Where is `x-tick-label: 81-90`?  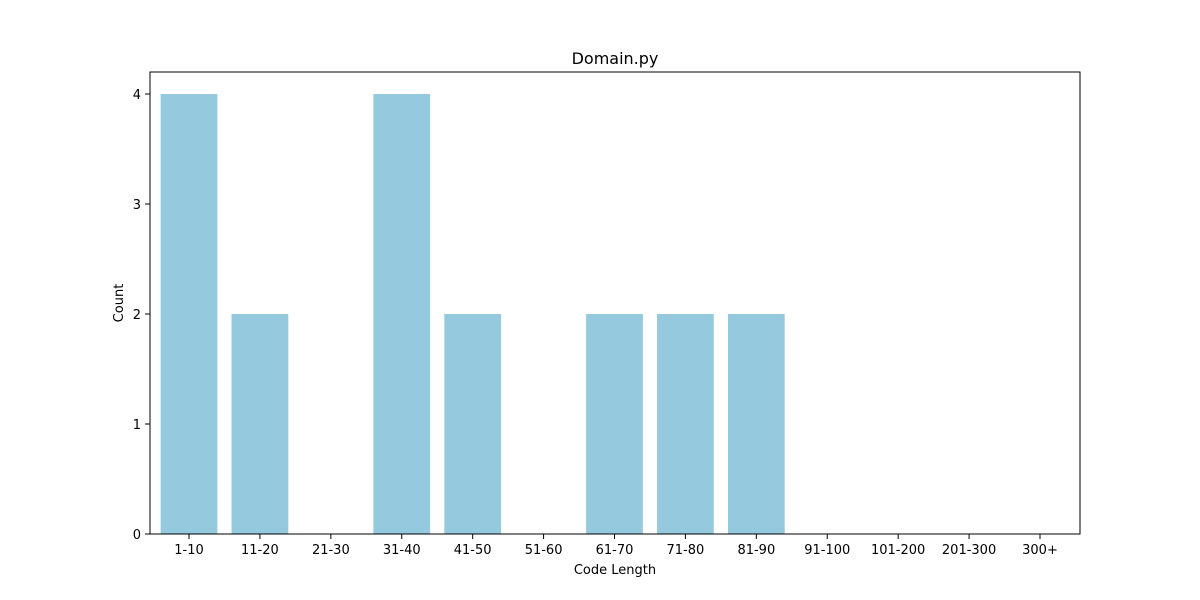
x-tick-label: 81-90 is located at coordinates (756, 550).